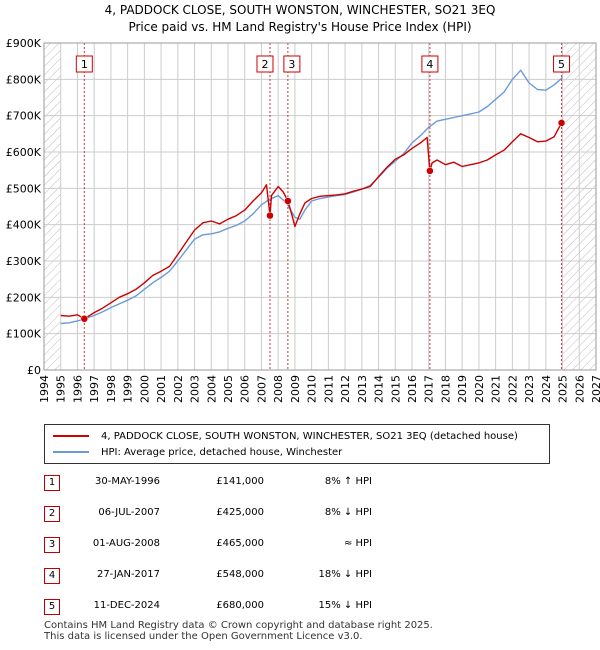 The width and height of the screenshot is (600, 650). What do you see at coordinates (245, 389) in the screenshot?
I see `x-tick-label: 2006` at bounding box center [245, 389].